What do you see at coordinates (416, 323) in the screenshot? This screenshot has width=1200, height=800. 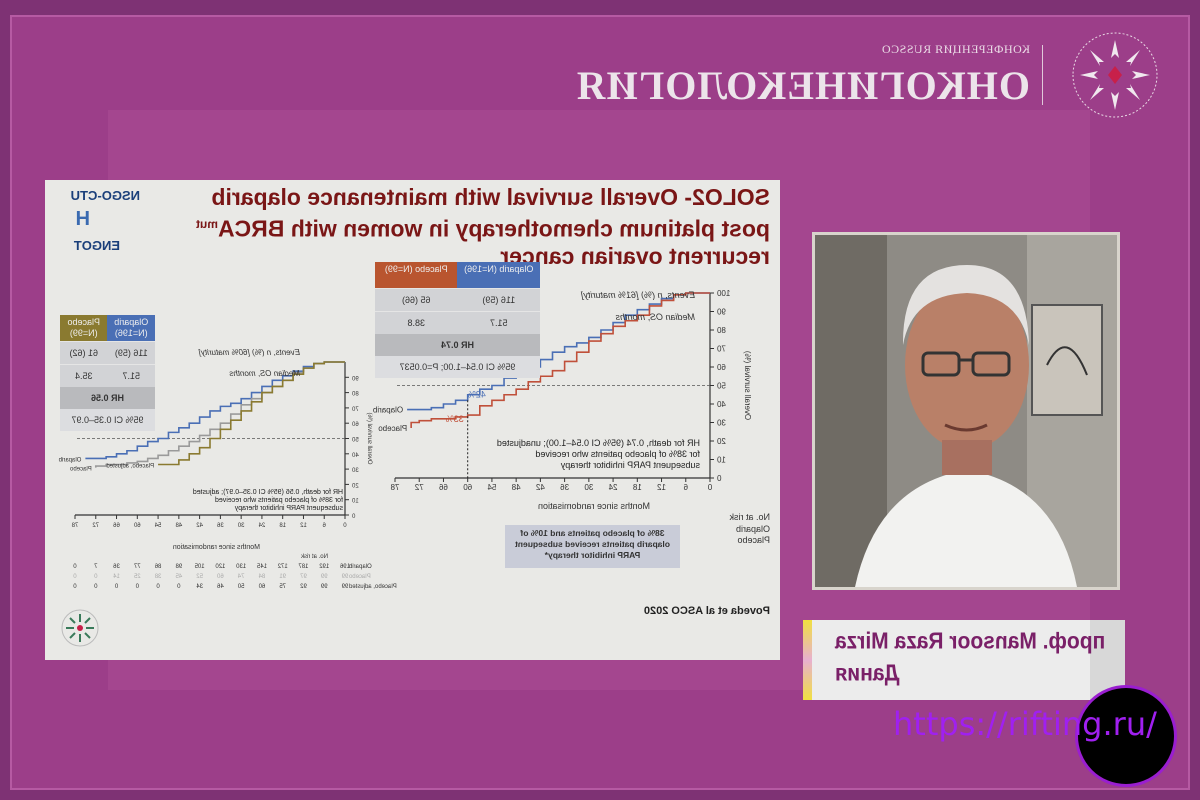 I see `table-cell: 38.8` at bounding box center [416, 323].